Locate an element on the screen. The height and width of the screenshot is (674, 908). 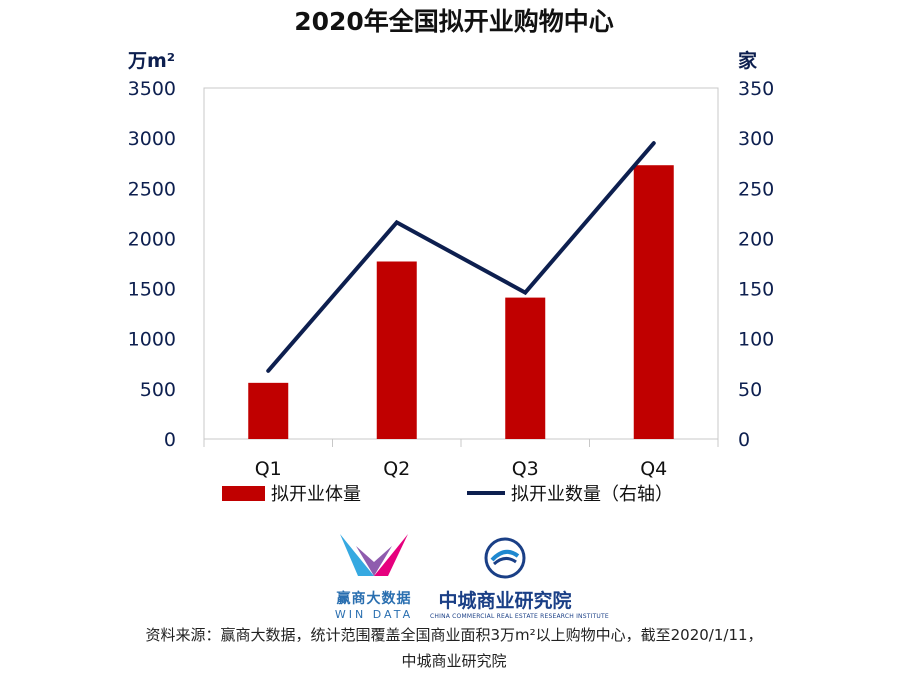
win-data-en: WIN DATA is located at coordinates (374, 614).